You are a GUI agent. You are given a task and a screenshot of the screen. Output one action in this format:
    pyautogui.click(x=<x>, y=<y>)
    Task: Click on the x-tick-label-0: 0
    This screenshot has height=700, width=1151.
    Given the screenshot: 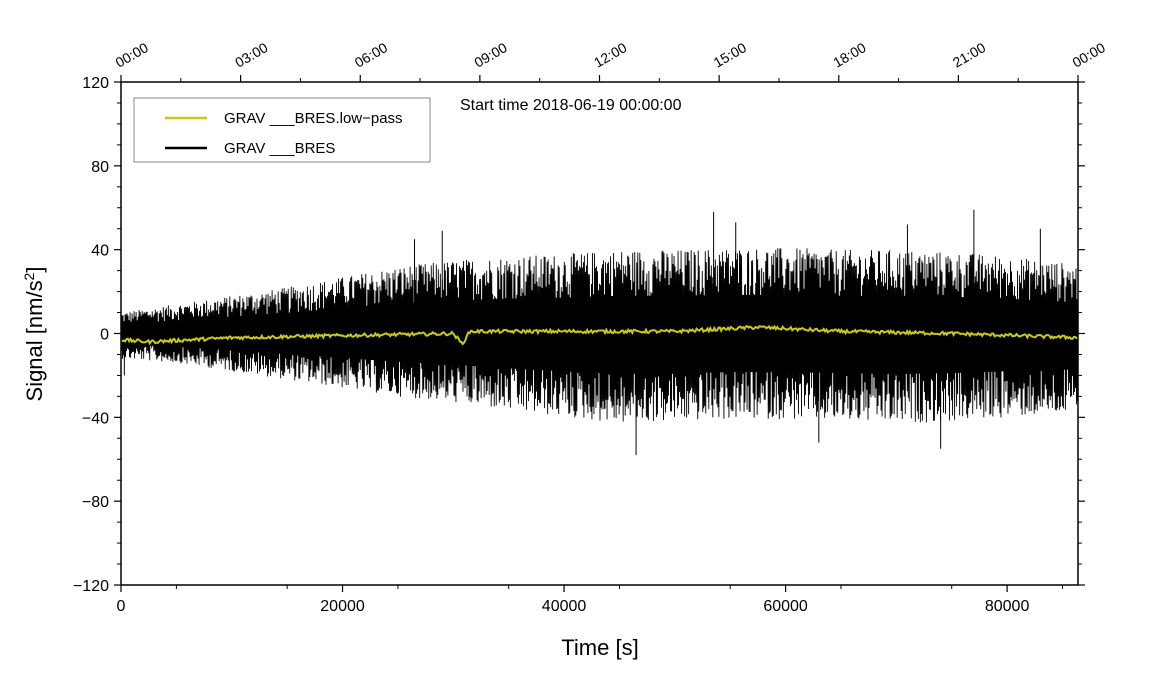 What is the action you would take?
    pyautogui.click(x=121, y=606)
    